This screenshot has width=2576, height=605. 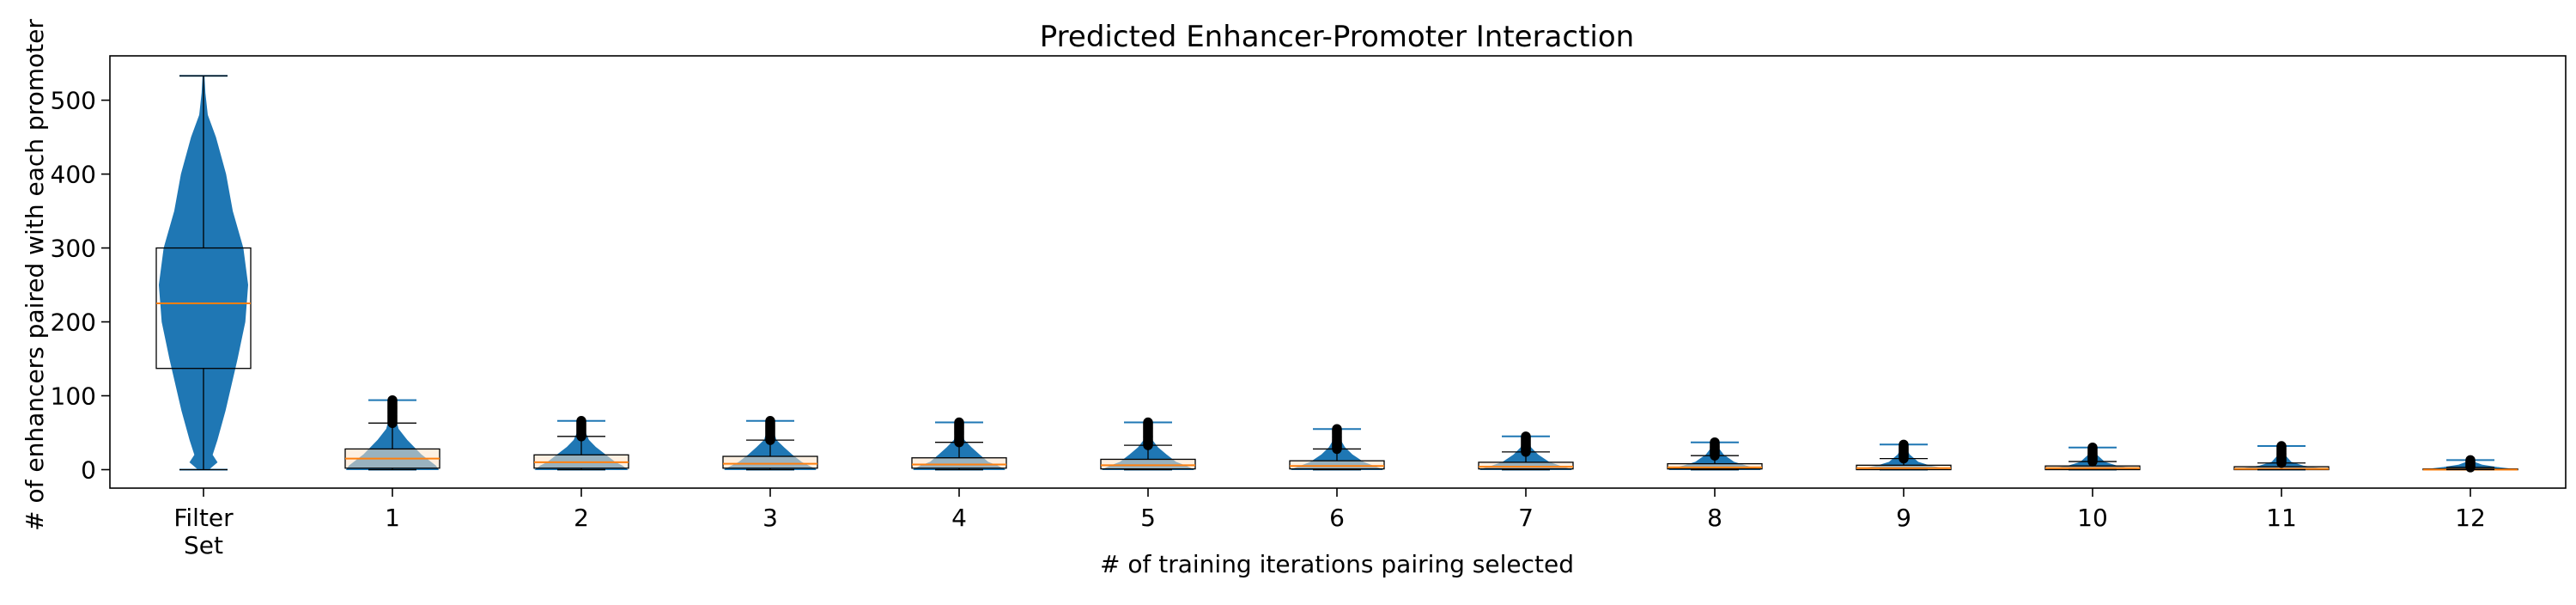 I want to click on y-tick-label: 500, so click(x=74, y=101).